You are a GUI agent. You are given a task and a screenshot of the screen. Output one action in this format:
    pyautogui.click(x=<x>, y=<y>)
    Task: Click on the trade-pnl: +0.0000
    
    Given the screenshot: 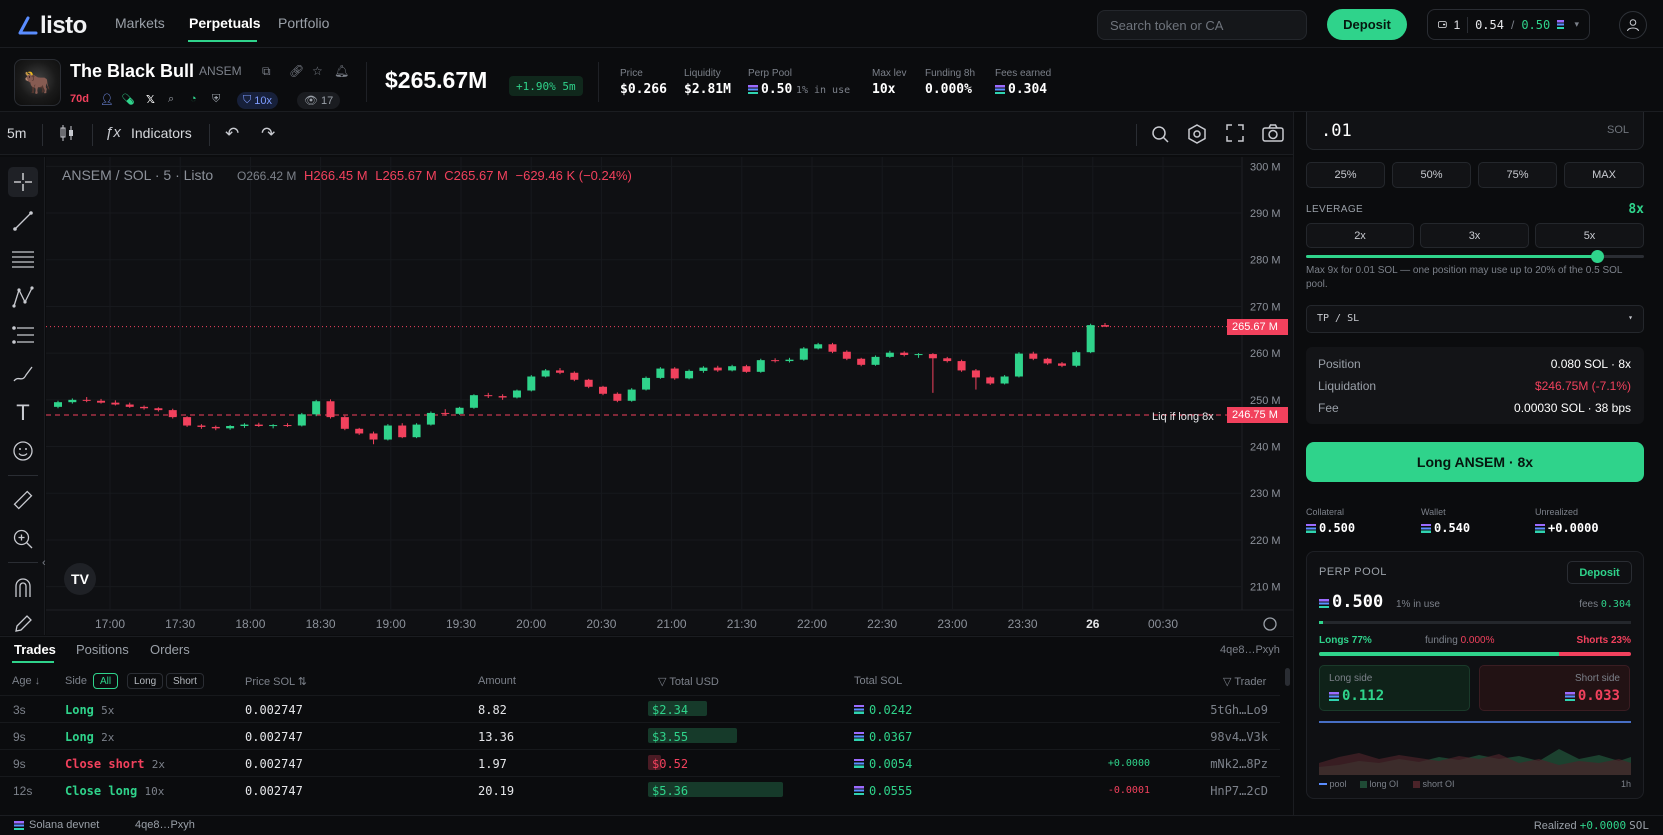 What is the action you would take?
    pyautogui.click(x=1128, y=763)
    